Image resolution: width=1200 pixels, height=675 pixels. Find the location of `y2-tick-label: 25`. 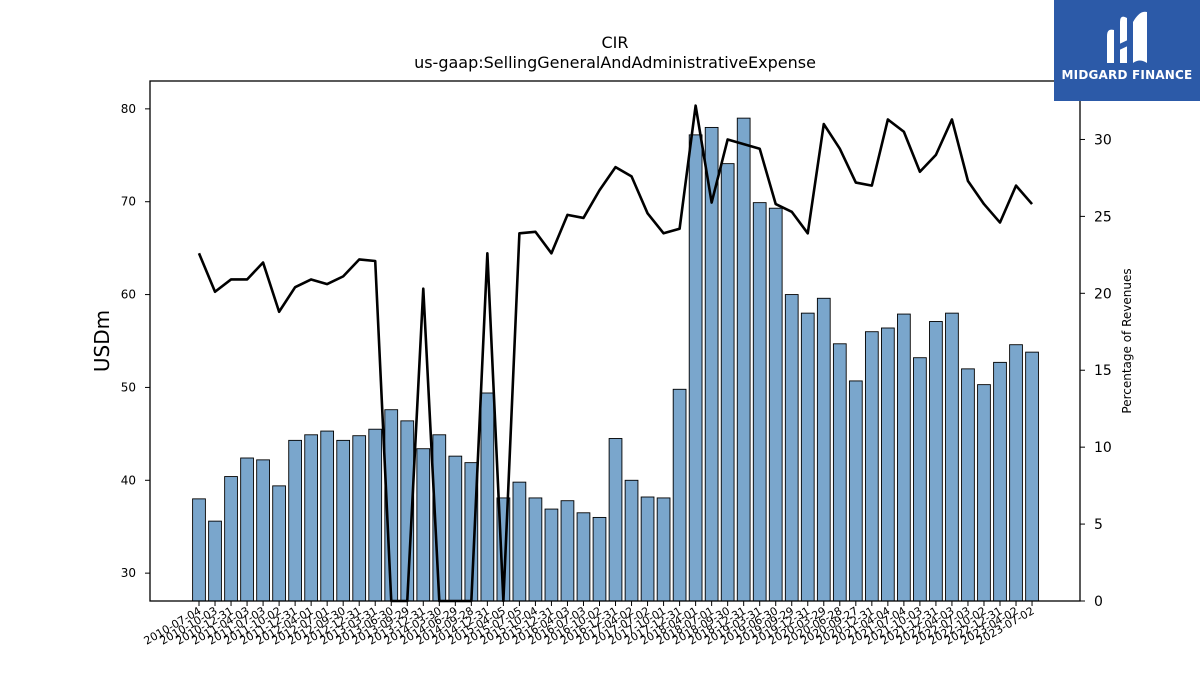

y2-tick-label: 25 is located at coordinates (1103, 217).